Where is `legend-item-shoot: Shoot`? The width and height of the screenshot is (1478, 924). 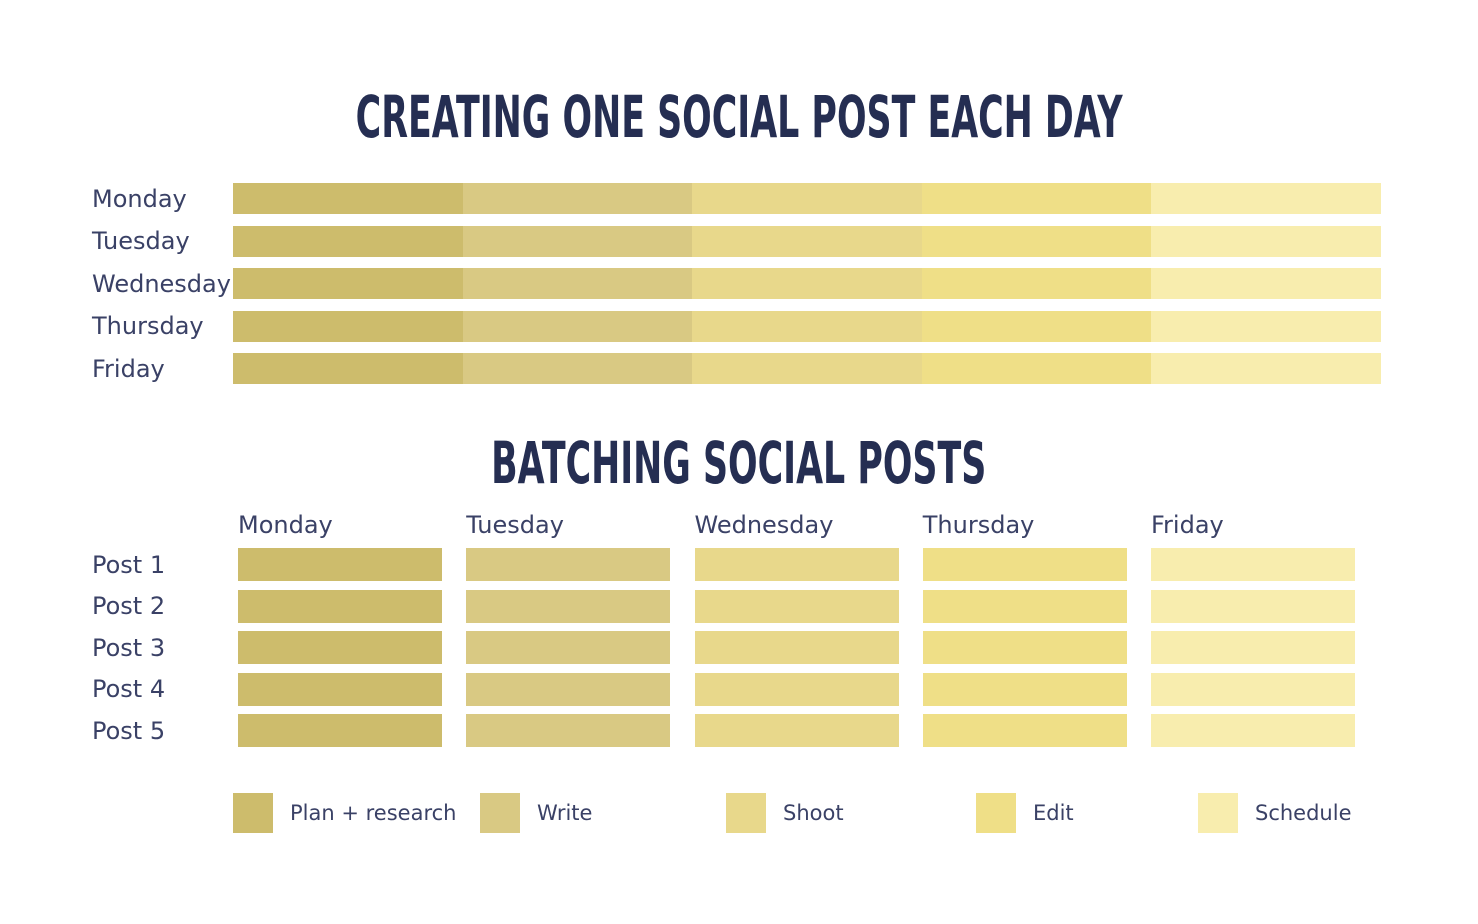
legend-item-shoot: Shoot is located at coordinates (785, 813).